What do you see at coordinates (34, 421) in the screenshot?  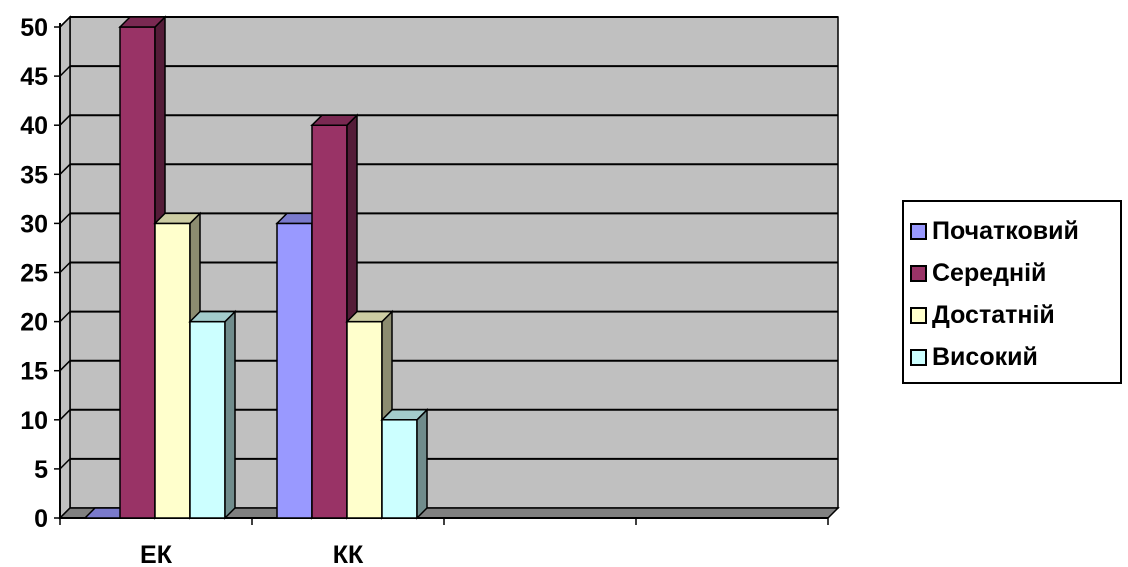 I see `y-tick-label: 10` at bounding box center [34, 421].